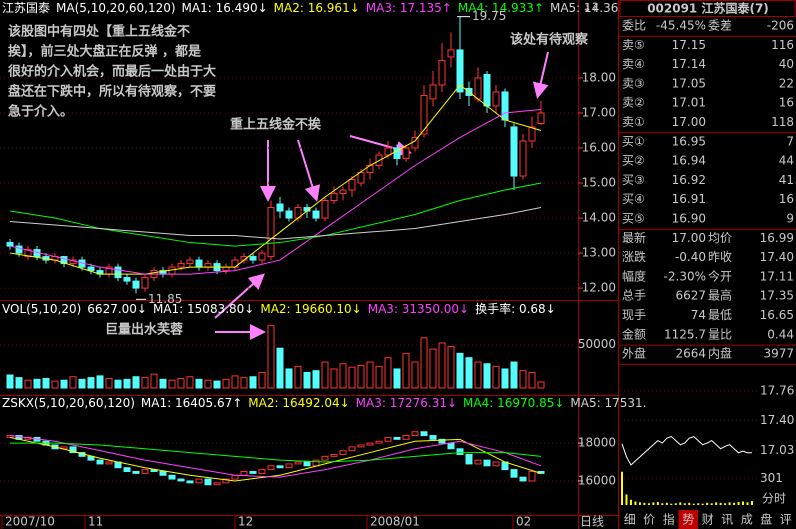 This screenshot has width=796, height=529. What do you see at coordinates (786, 83) in the screenshot?
I see `volume: 22` at bounding box center [786, 83].